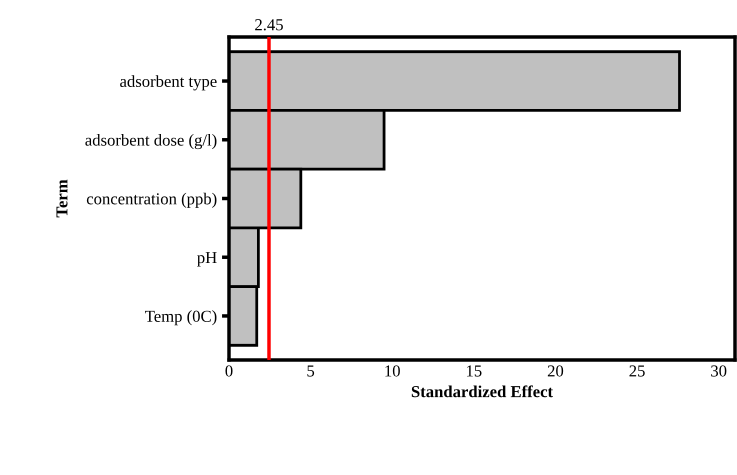 This screenshot has height=475, width=737. Describe the element at coordinates (474, 371) in the screenshot. I see `x-tick-label: 15` at that location.